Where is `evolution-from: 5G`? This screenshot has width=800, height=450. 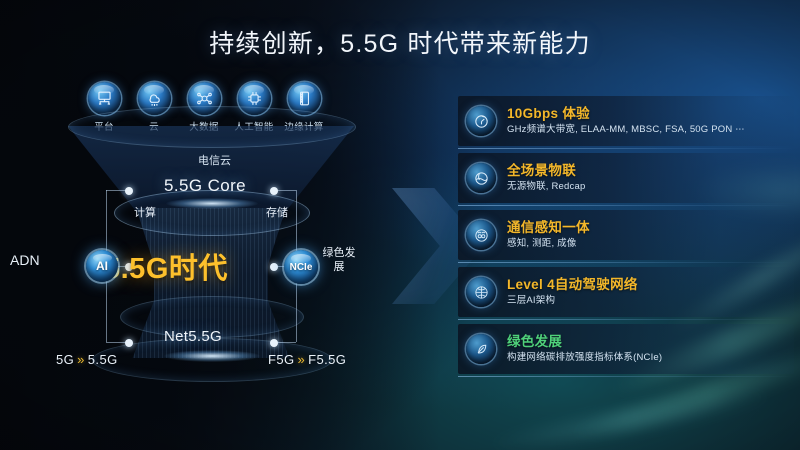 evolution-from: 5G is located at coordinates (65, 359).